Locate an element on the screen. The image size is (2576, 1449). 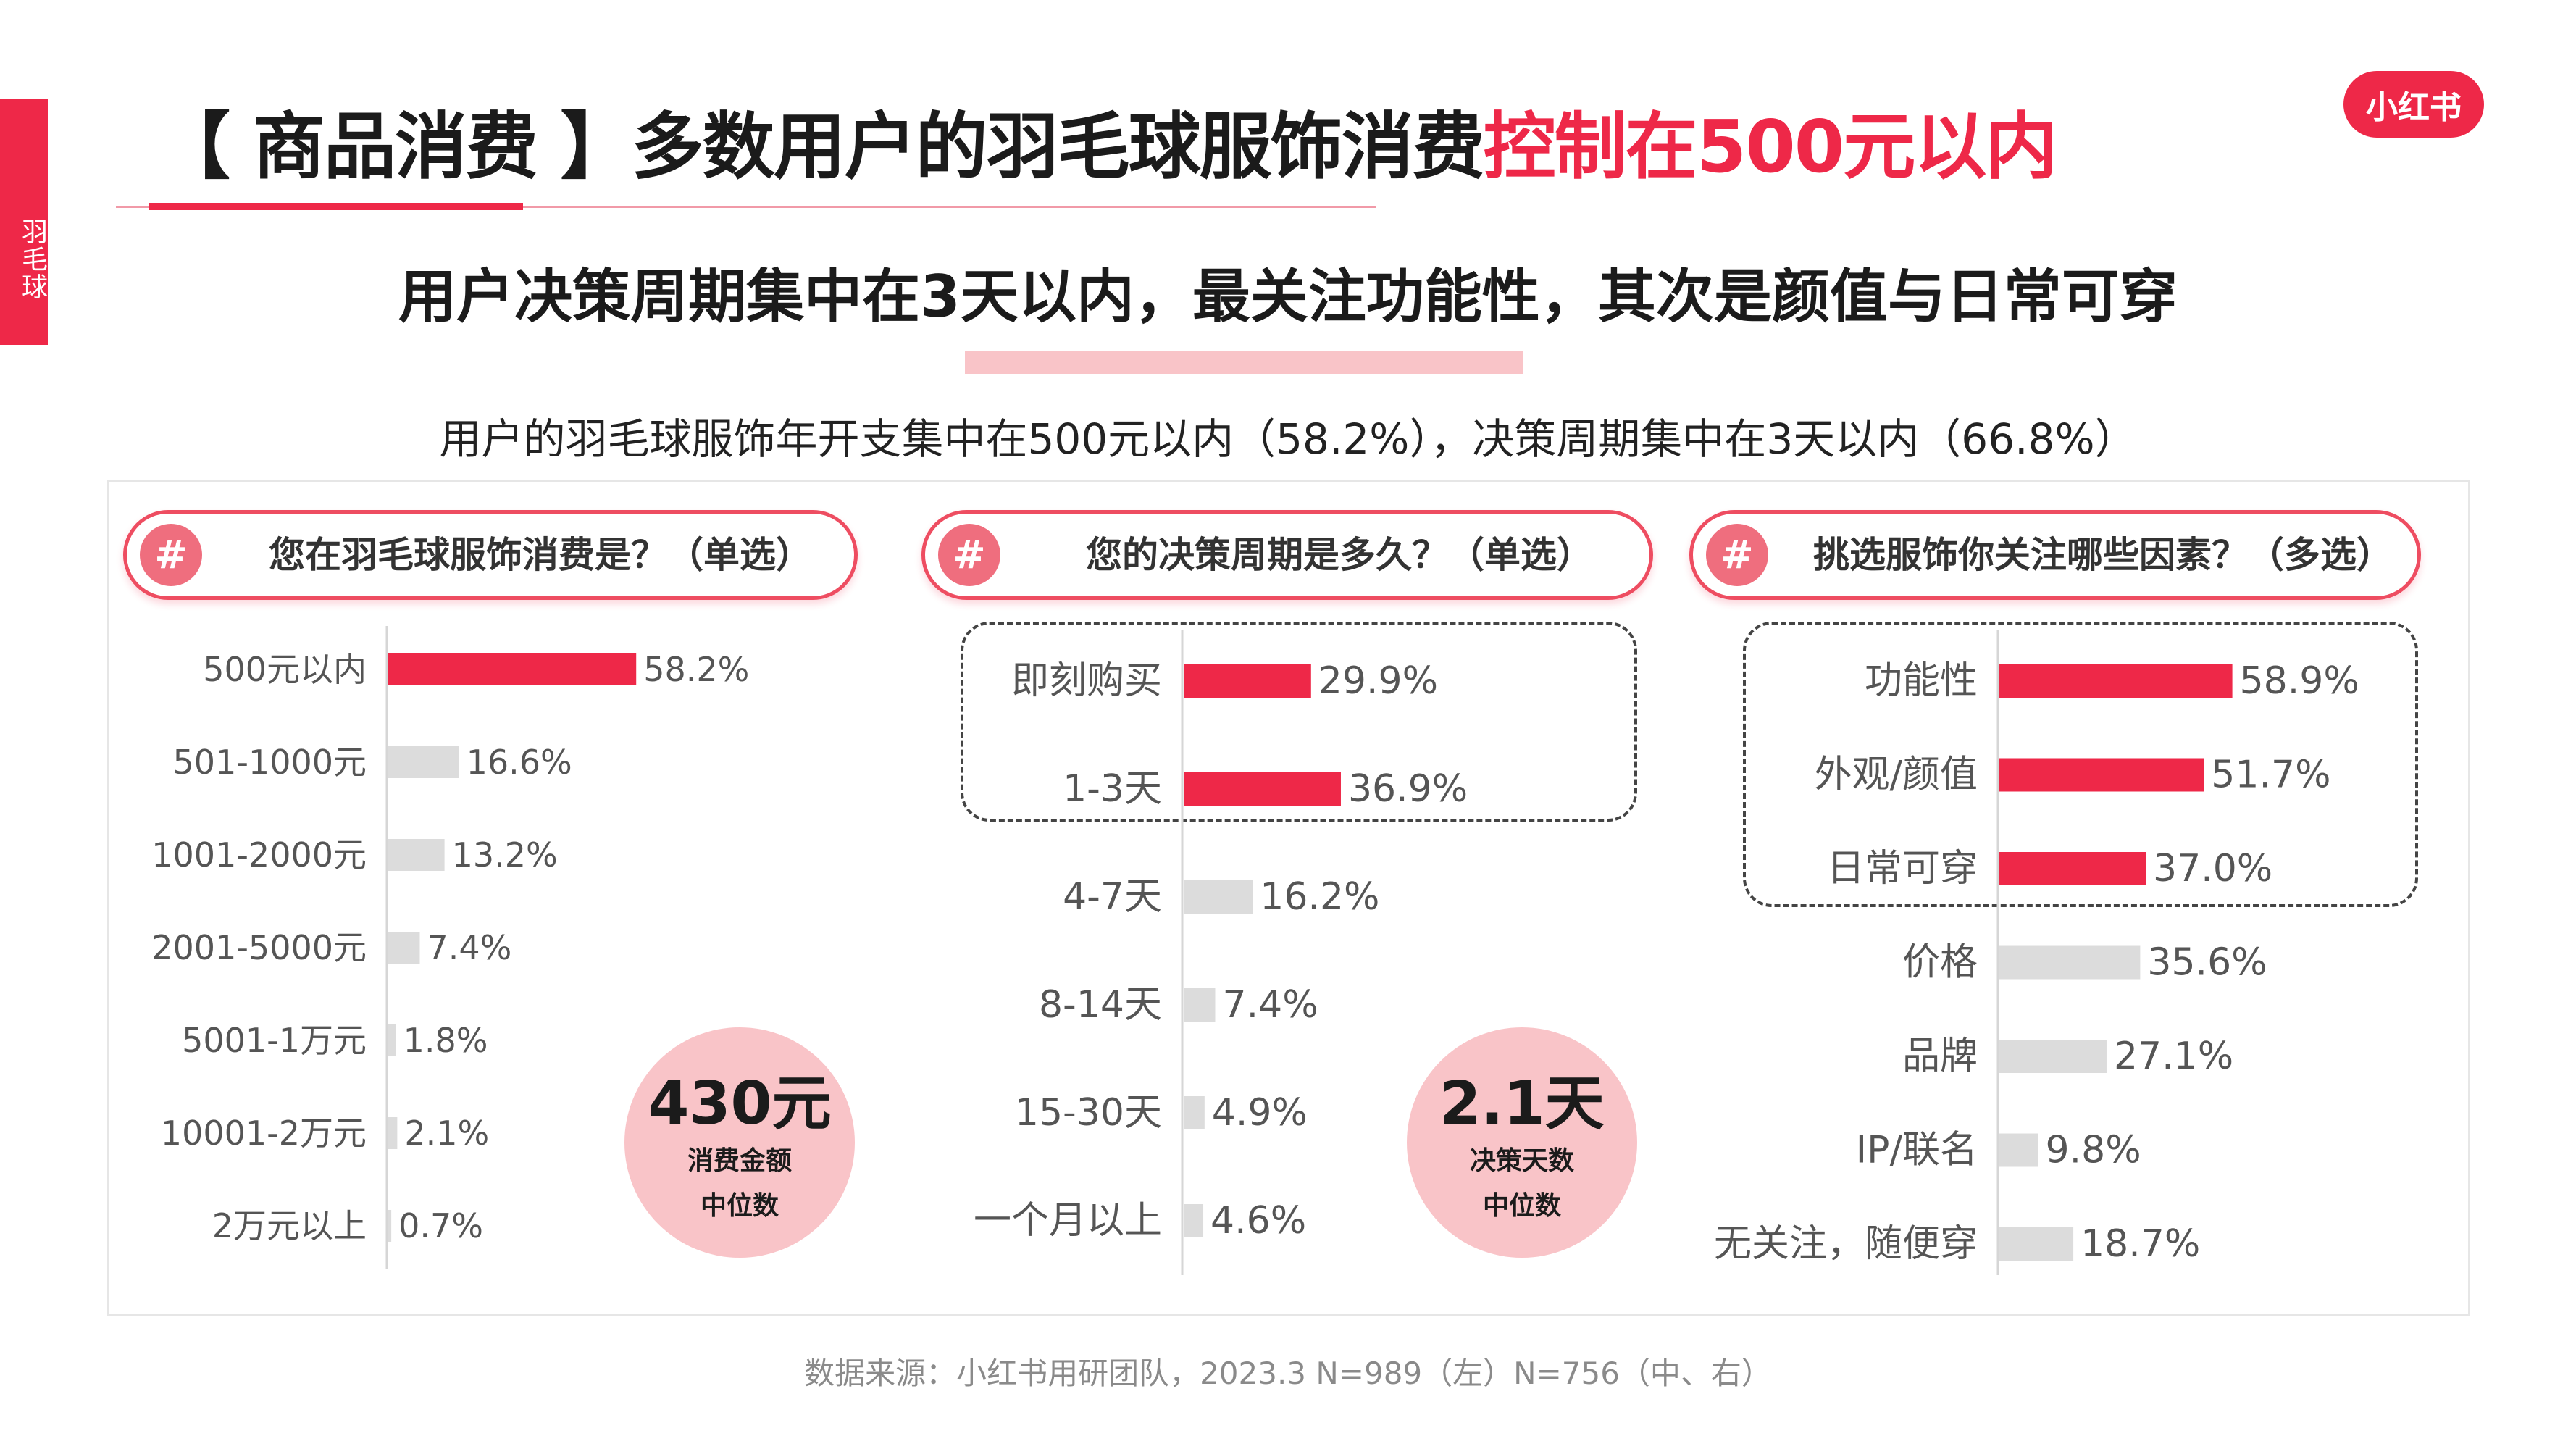
median-days-value: 2.1天 is located at coordinates (1522, 1103).